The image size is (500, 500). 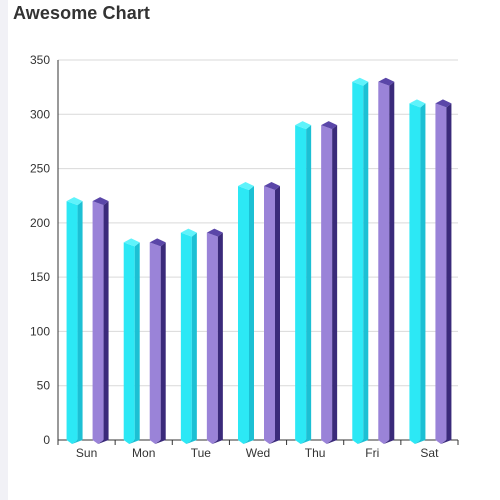 What do you see at coordinates (4, 250) in the screenshot?
I see `left-edge-strip` at bounding box center [4, 250].